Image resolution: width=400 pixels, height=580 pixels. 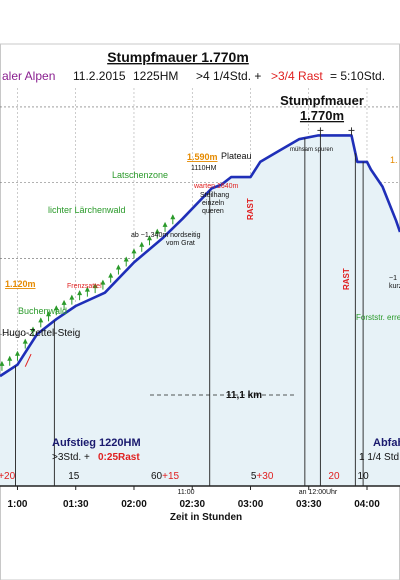 I want to click on segment-times: 5+20 15 60+15 5+30 20 10, so click(x=184, y=476).